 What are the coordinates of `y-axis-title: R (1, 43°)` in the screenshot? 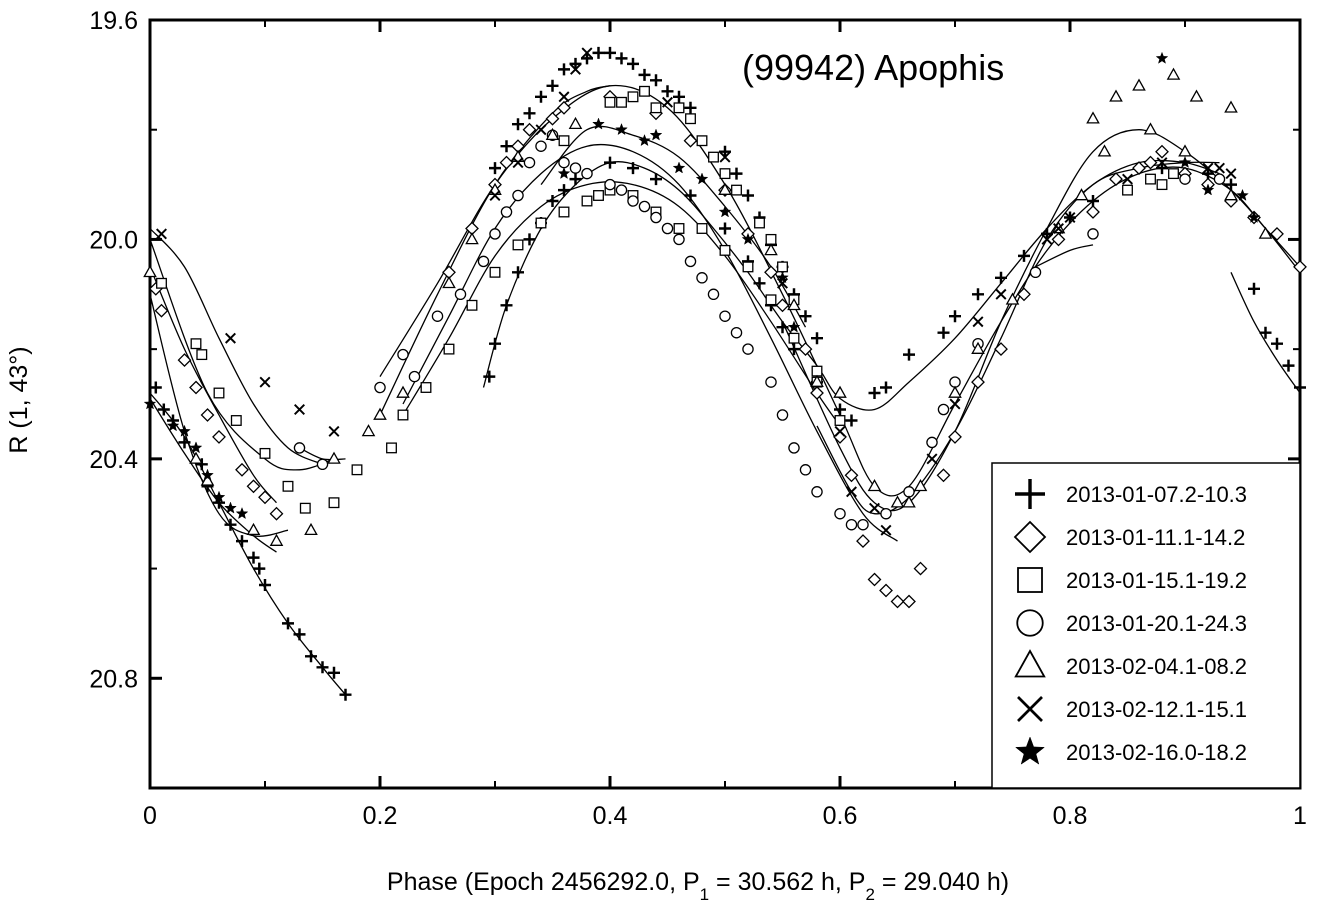 It's located at (19, 399).